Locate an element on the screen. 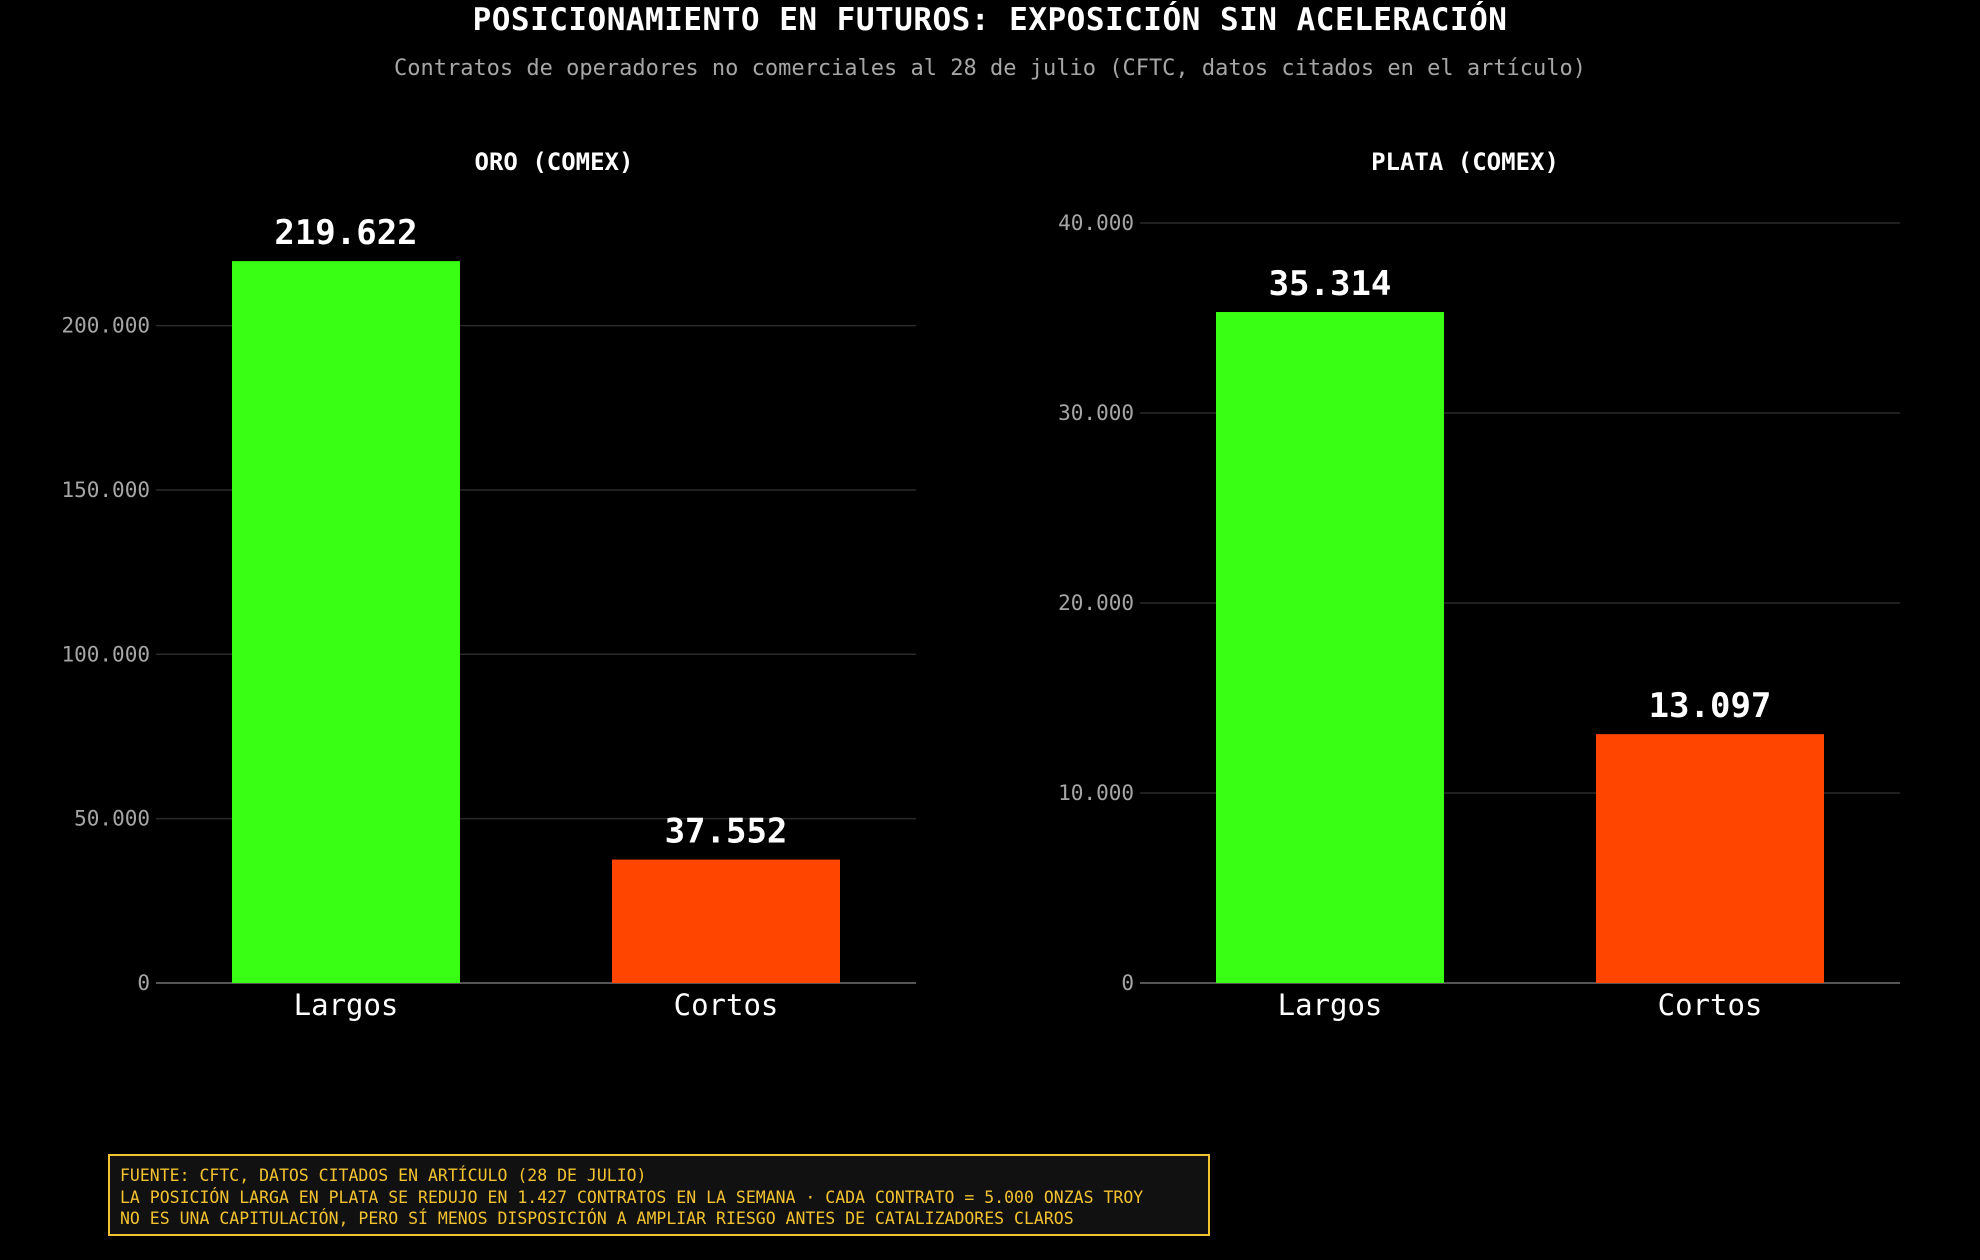 The height and width of the screenshot is (1260, 1980). y-tick-label-plata: 20.000 is located at coordinates (1096, 603).